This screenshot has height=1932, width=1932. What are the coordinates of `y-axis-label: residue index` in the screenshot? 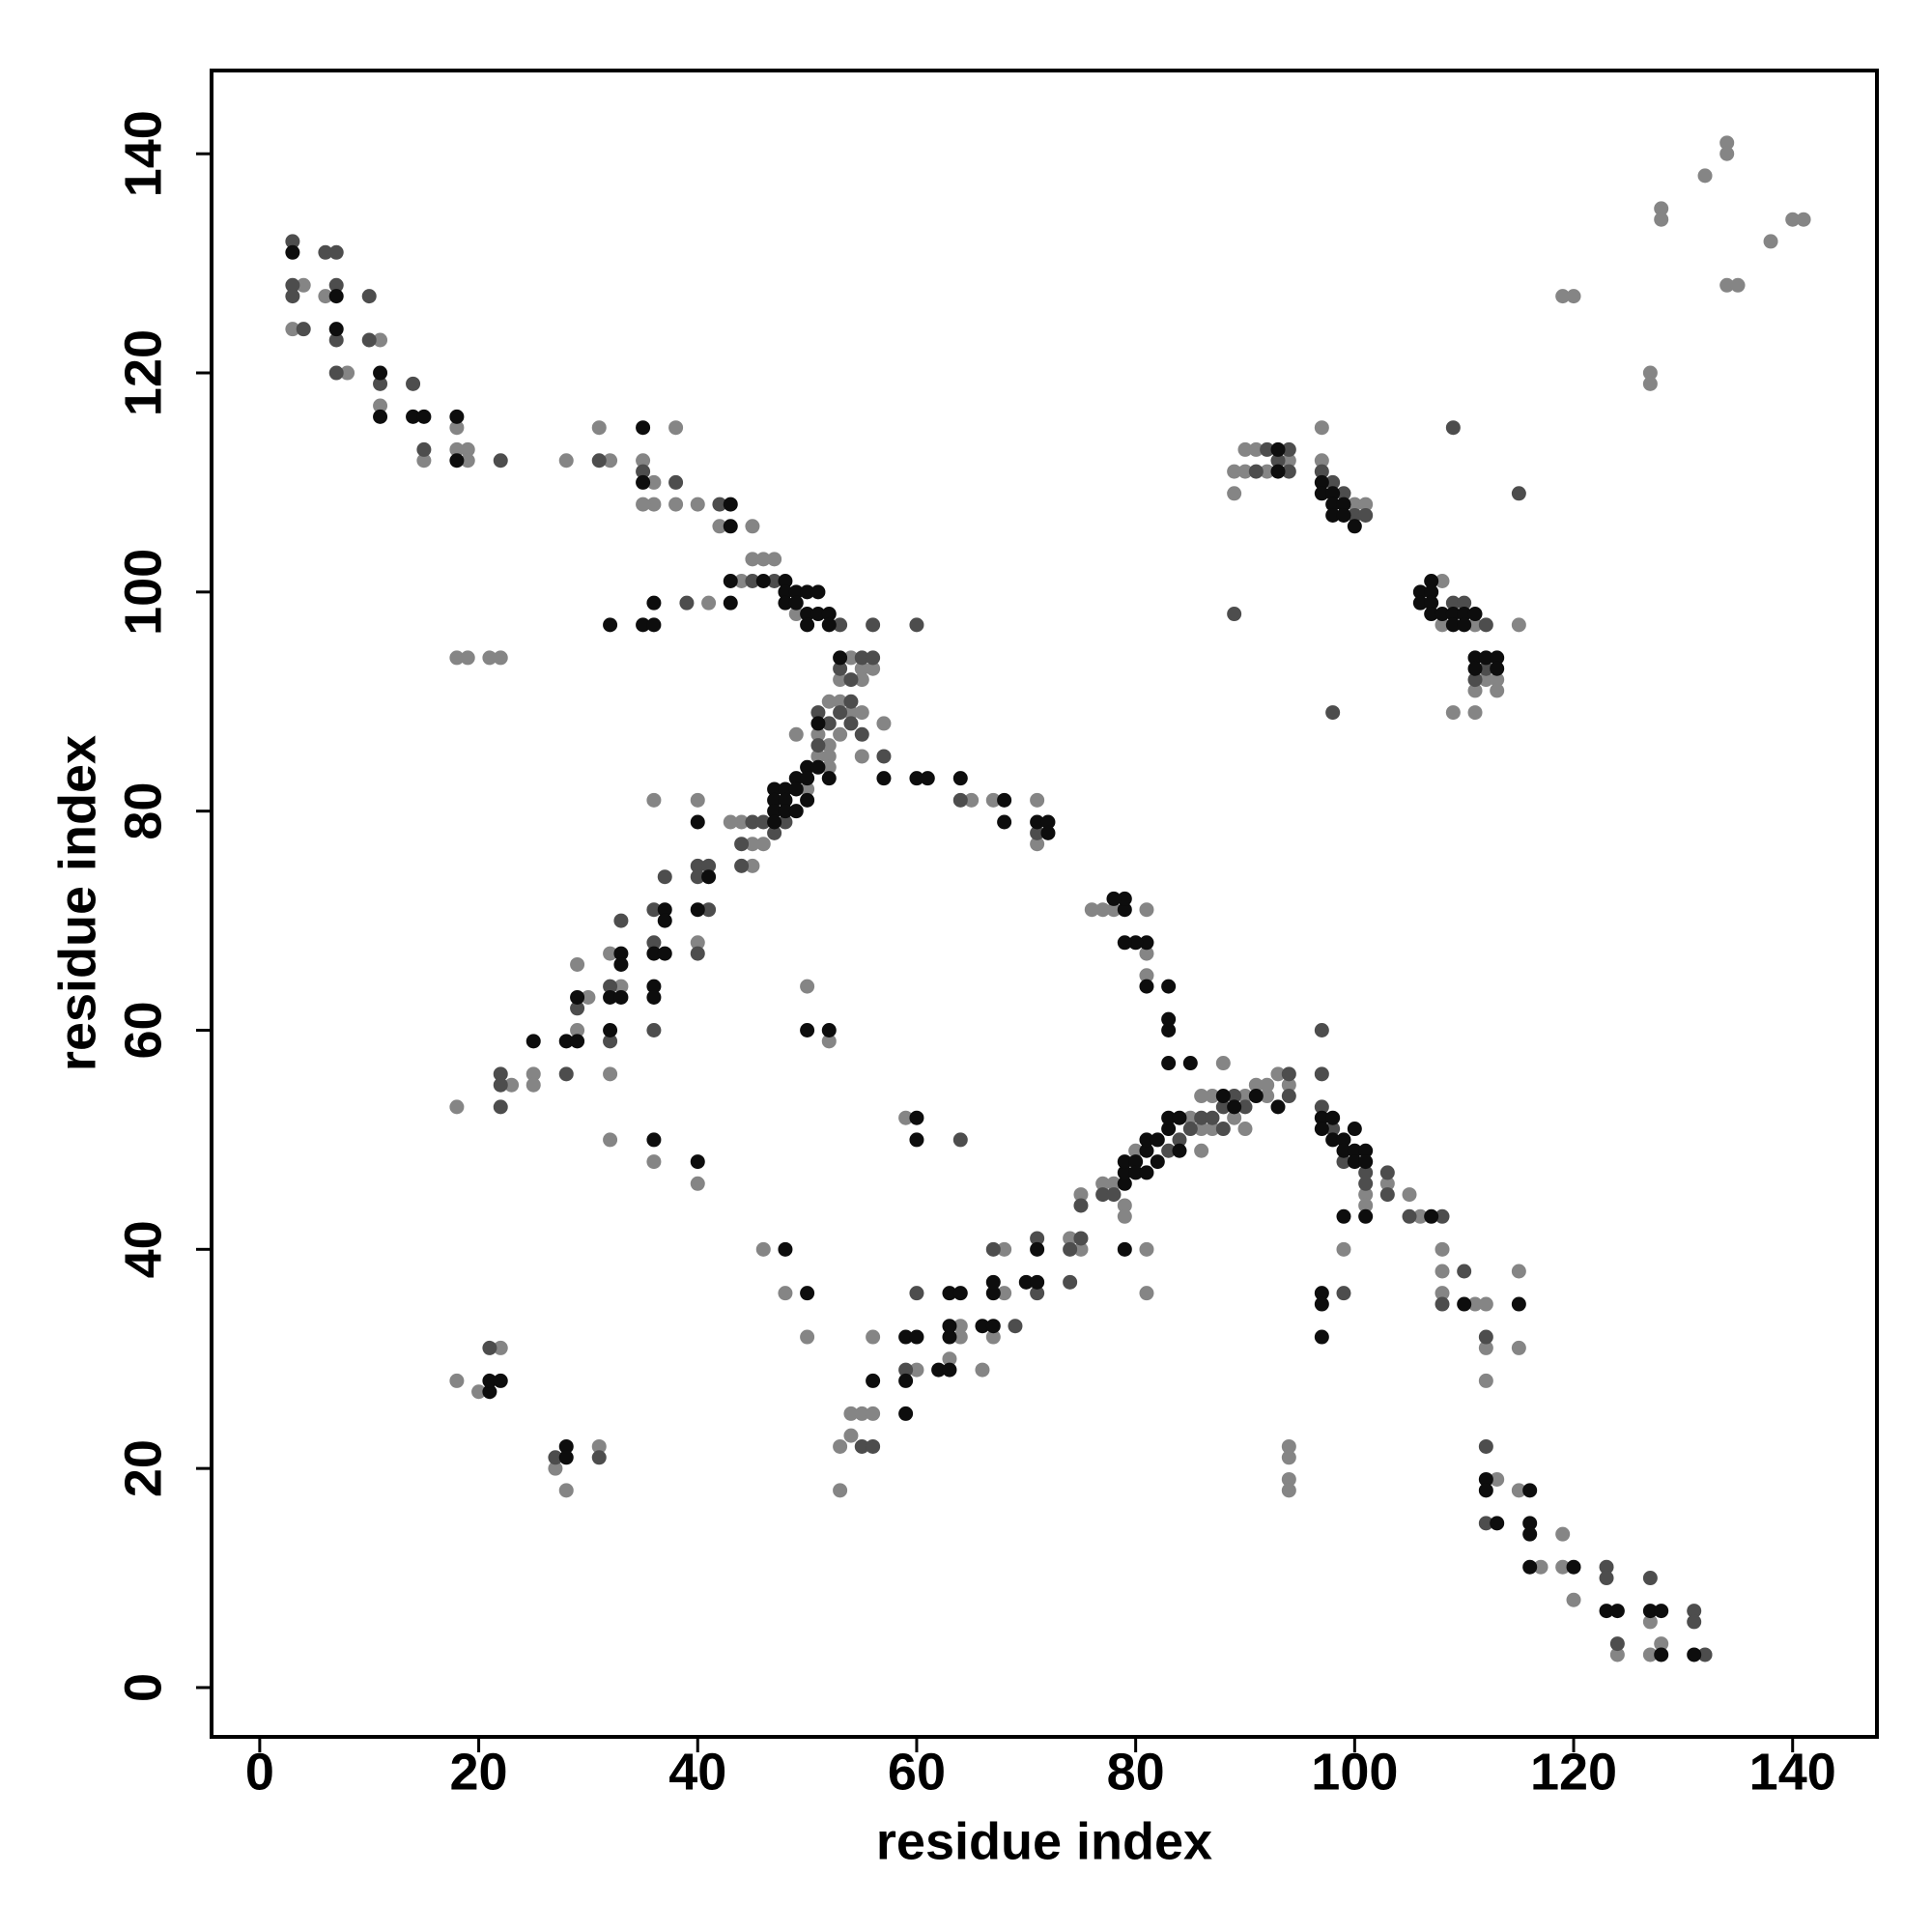 It's located at (77, 903).